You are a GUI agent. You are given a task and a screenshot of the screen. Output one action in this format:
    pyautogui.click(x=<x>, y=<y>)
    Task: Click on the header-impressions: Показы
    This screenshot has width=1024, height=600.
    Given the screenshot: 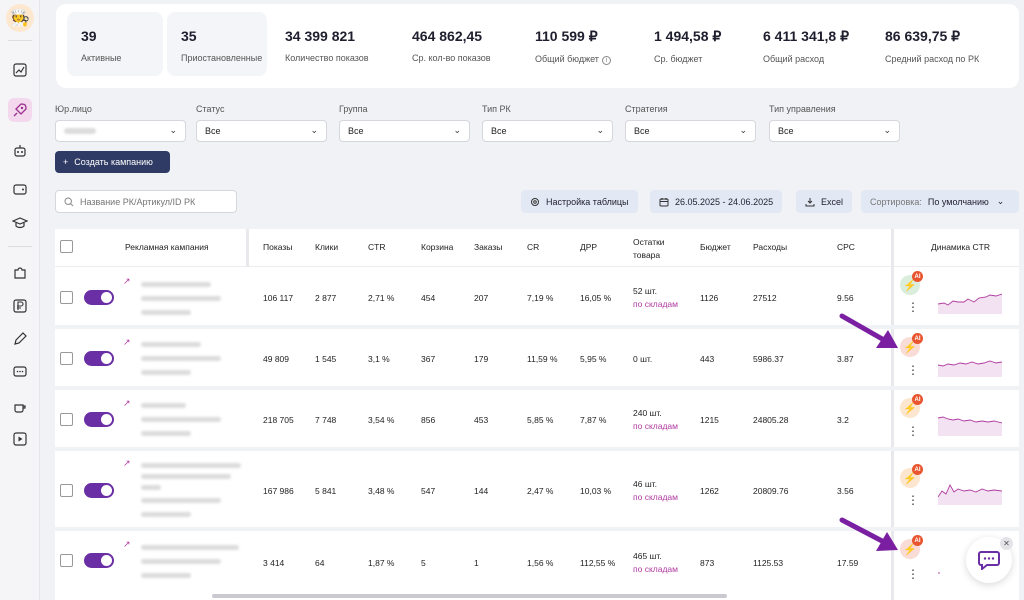 What is the action you would take?
    pyautogui.click(x=278, y=247)
    